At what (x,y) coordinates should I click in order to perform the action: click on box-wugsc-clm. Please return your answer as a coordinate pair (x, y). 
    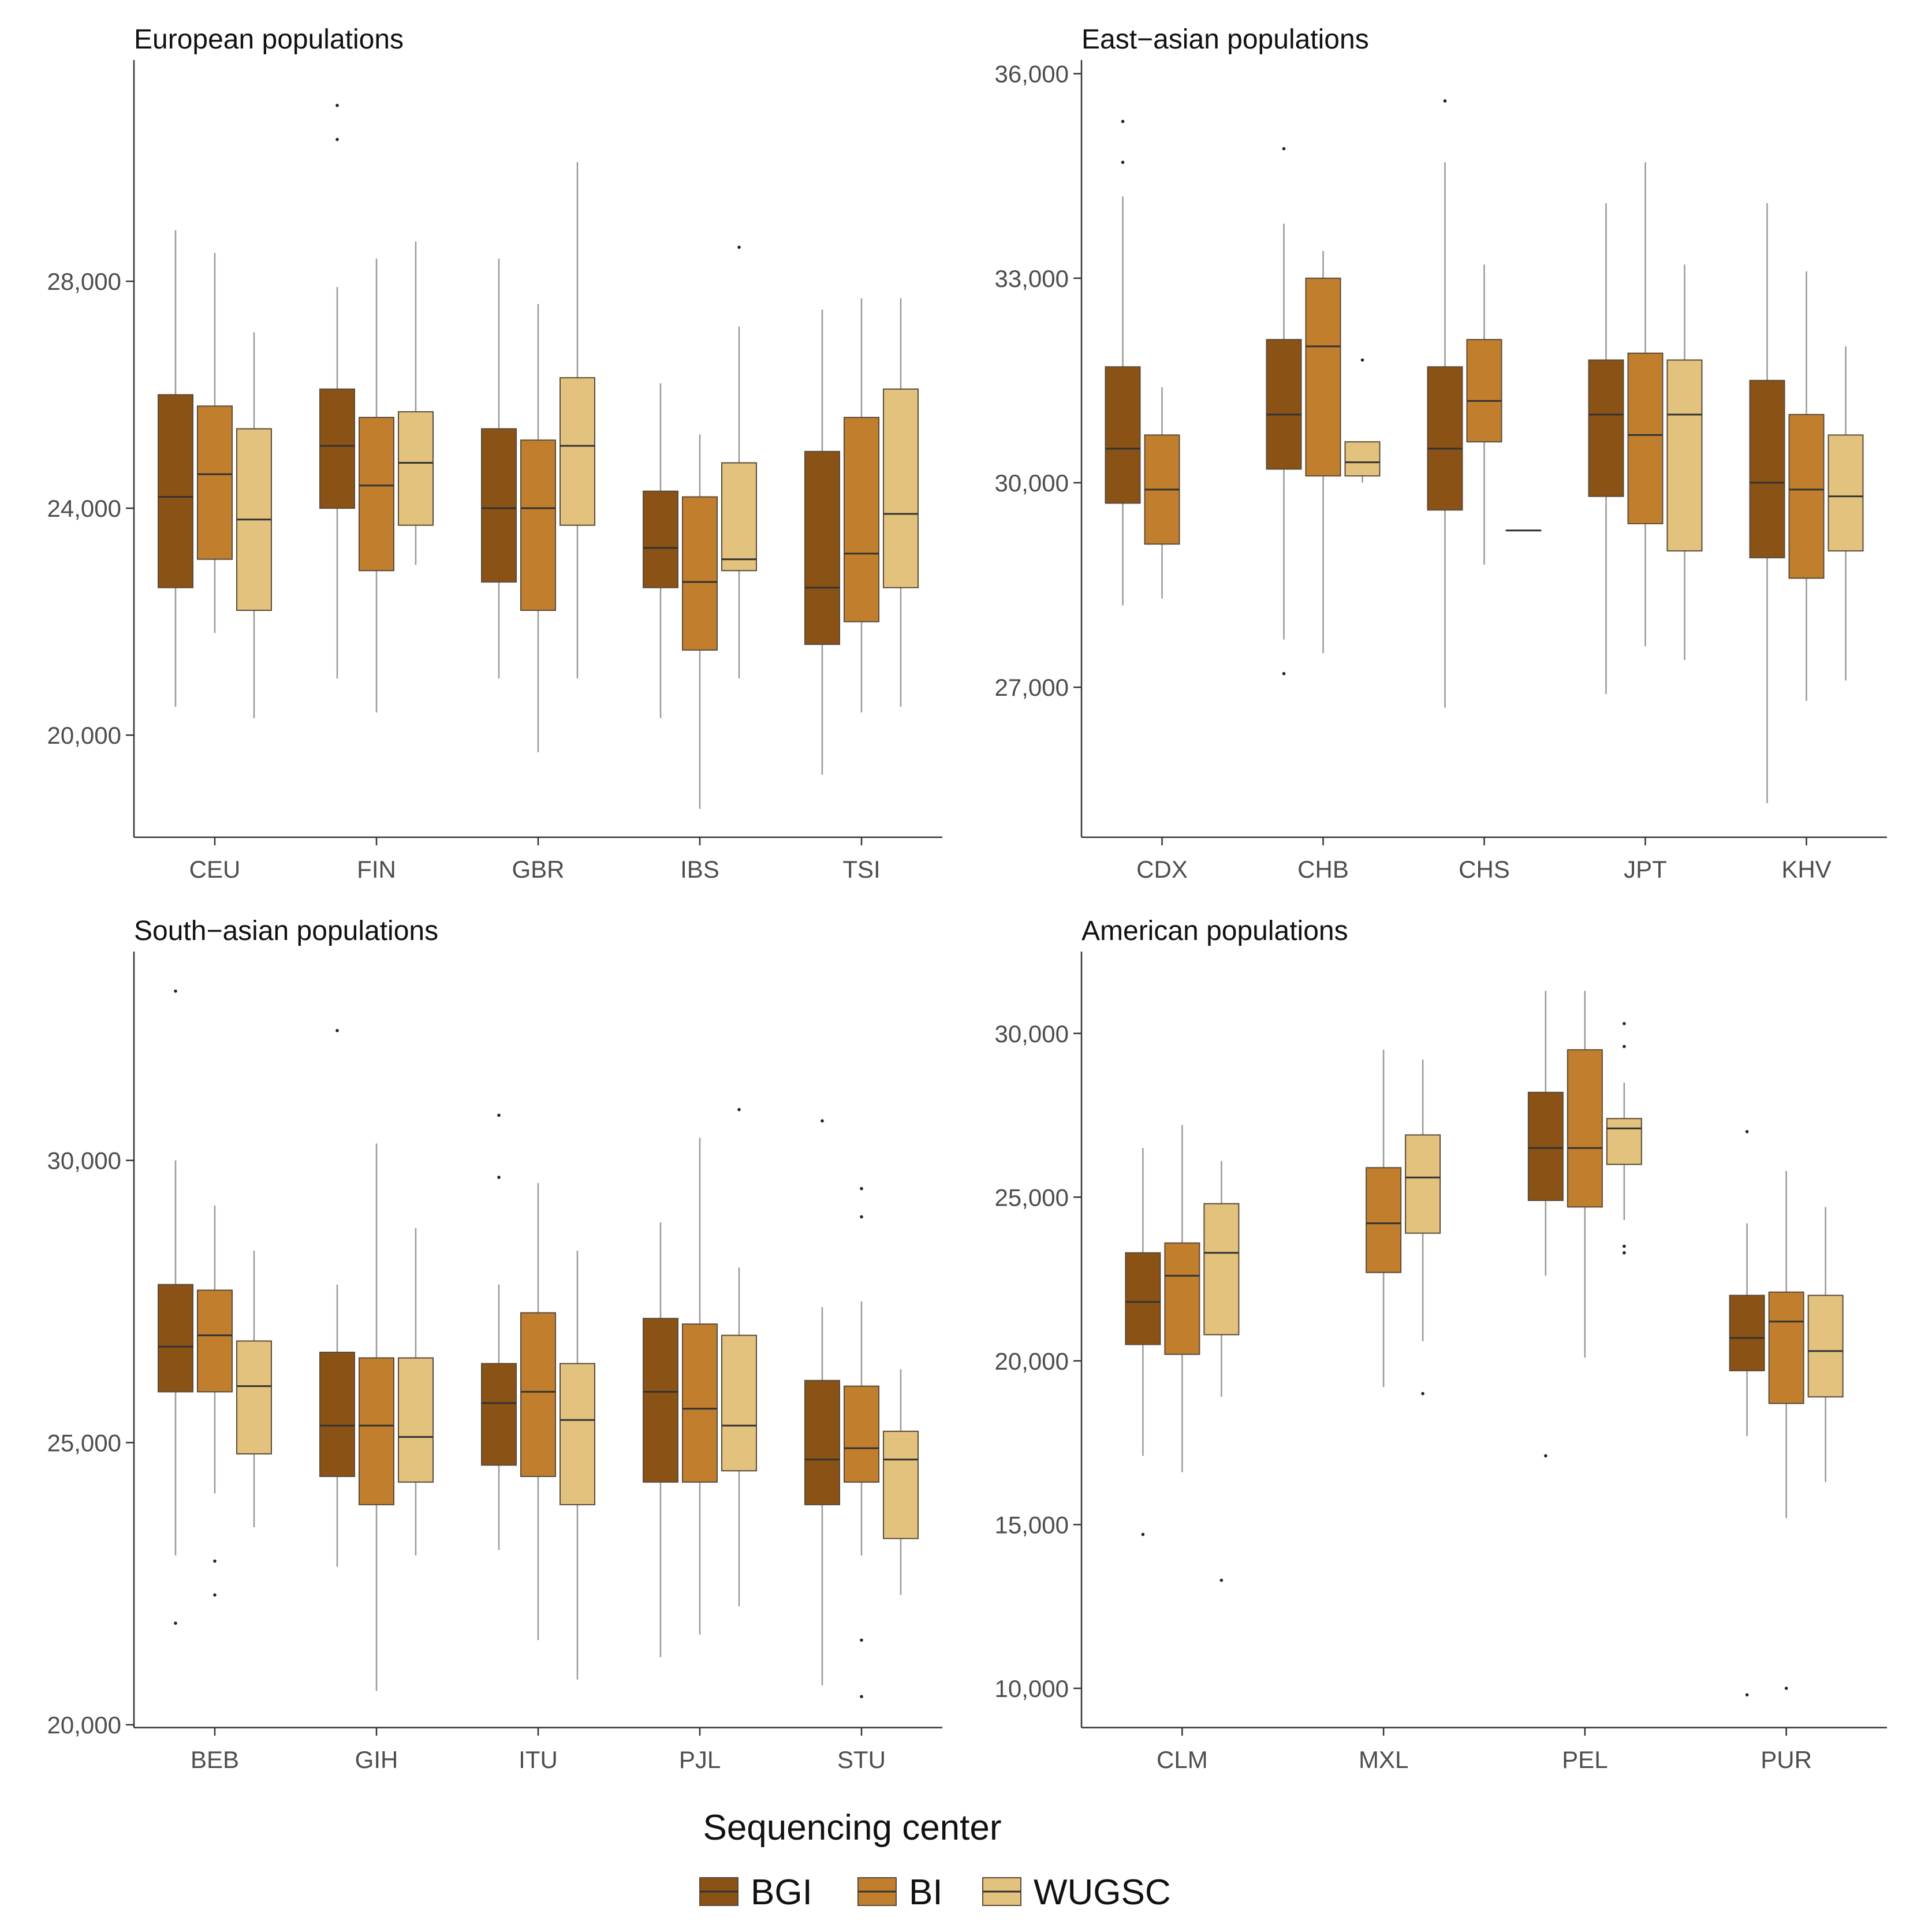
    Looking at the image, I should click on (1221, 1371).